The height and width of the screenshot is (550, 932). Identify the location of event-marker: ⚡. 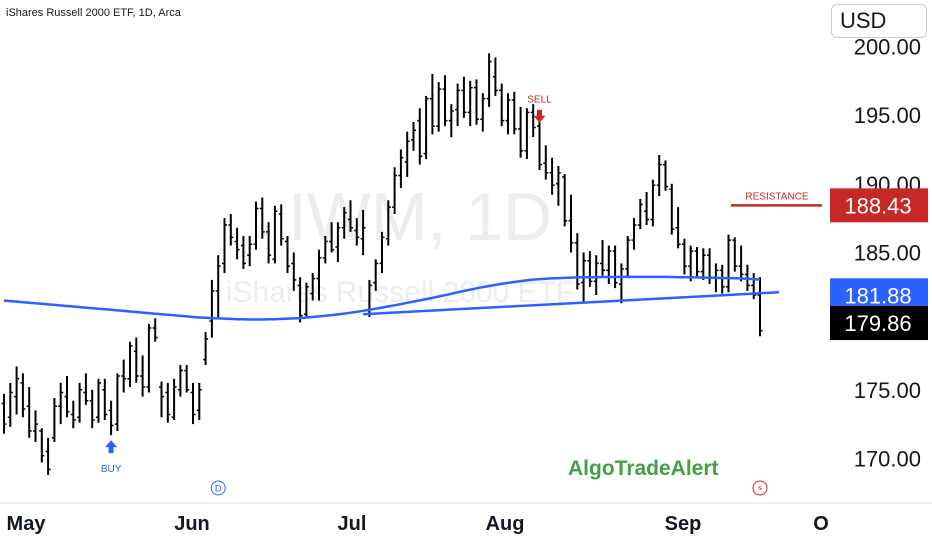
(760, 488).